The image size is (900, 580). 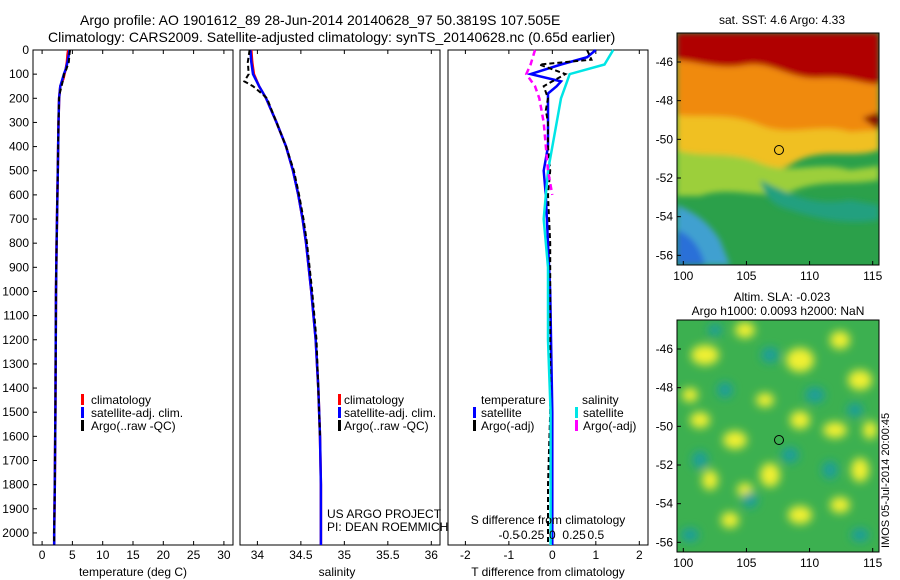 What do you see at coordinates (384, 514) in the screenshot?
I see `credit-project: US ARGO PROJECT` at bounding box center [384, 514].